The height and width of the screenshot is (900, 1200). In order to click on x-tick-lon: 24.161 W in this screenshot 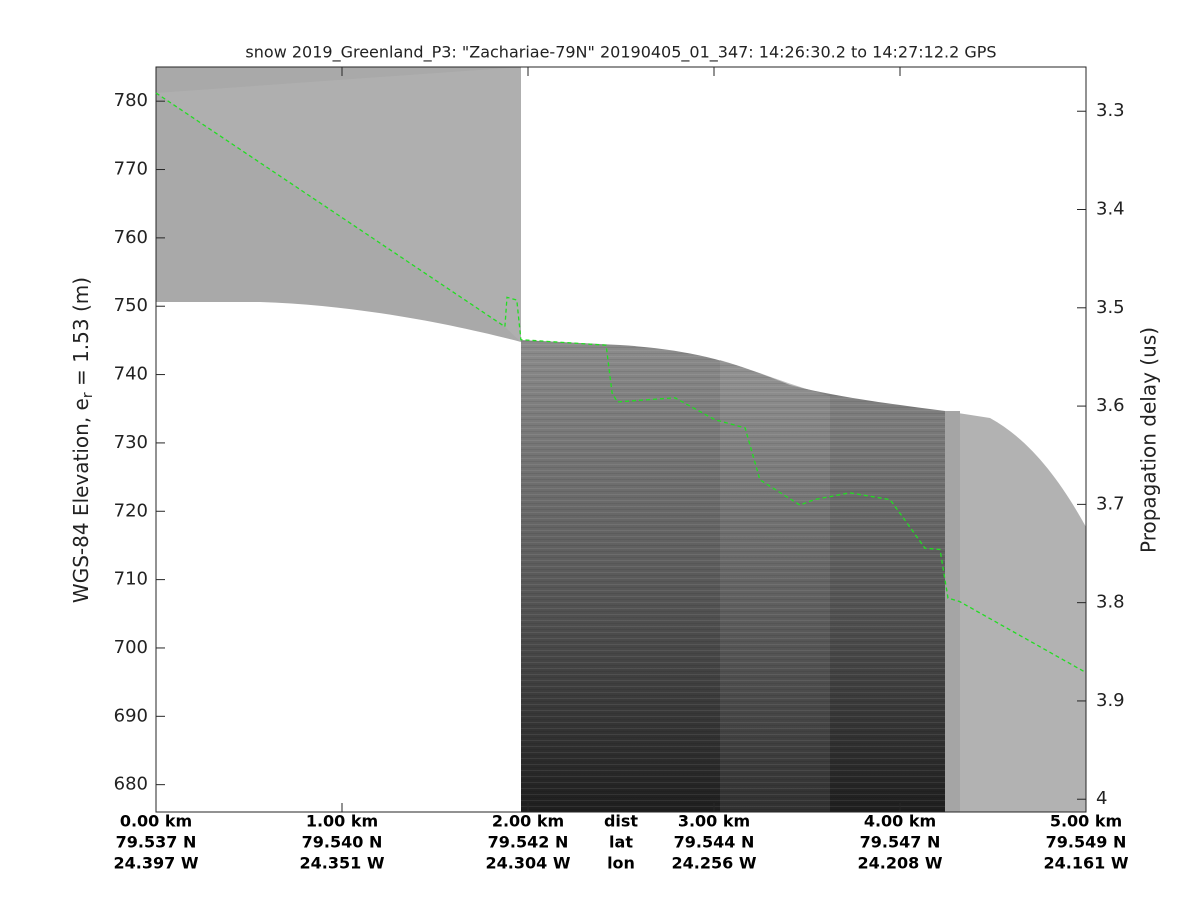, I will do `click(1086, 863)`.